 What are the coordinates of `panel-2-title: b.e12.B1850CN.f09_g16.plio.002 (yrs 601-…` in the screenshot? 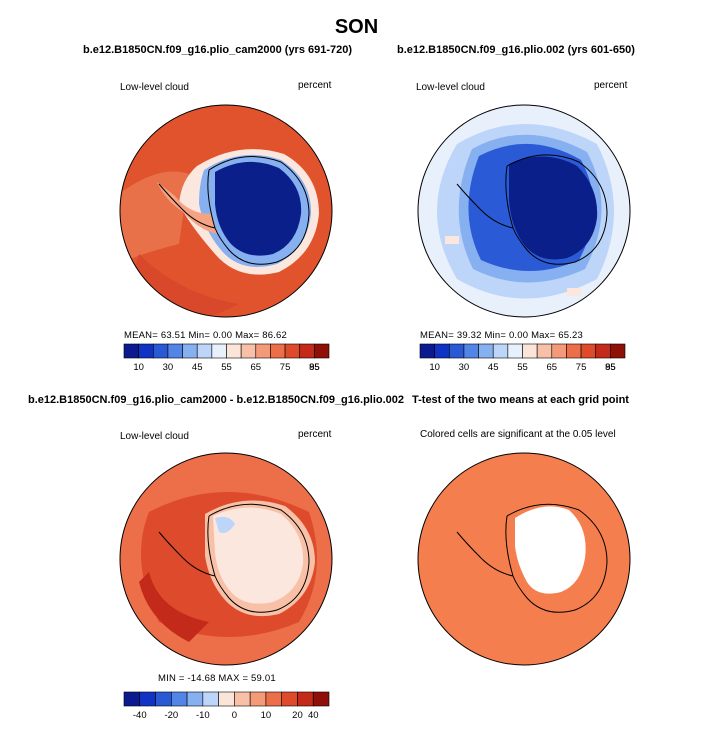 It's located at (516, 50).